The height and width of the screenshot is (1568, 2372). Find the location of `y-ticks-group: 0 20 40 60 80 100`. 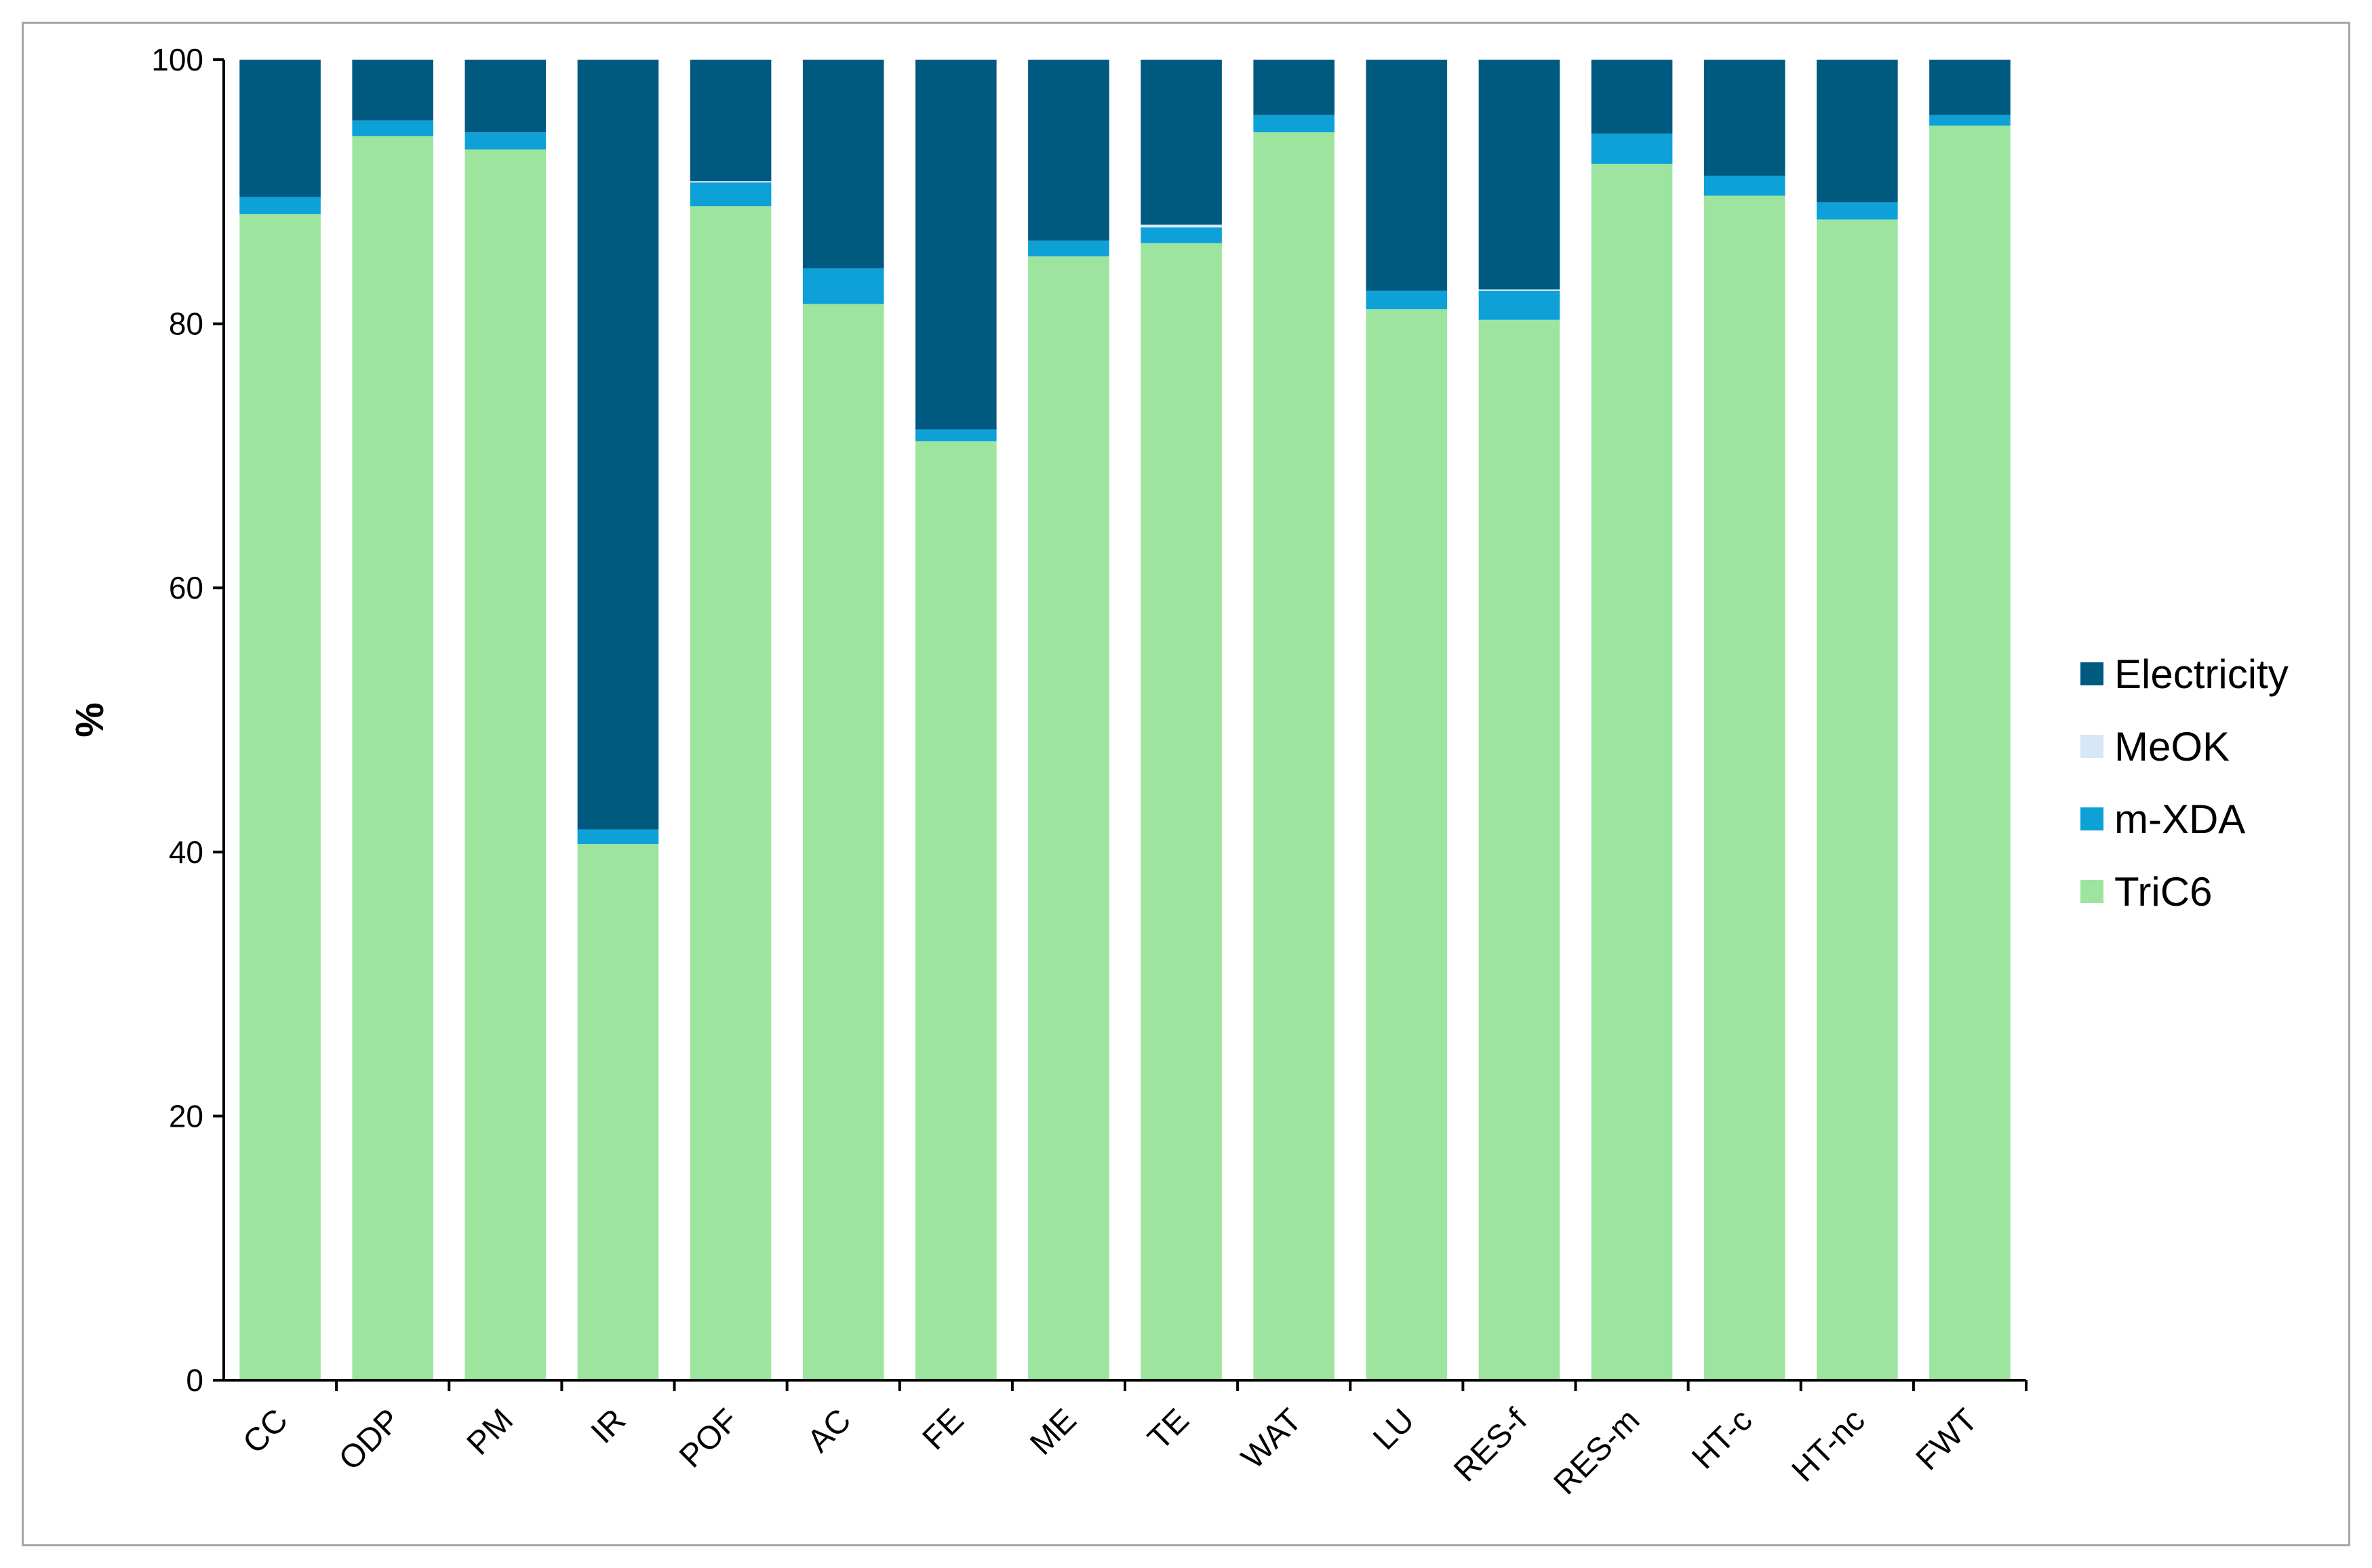

y-ticks-group: 0 20 40 60 80 100 is located at coordinates (187, 720).